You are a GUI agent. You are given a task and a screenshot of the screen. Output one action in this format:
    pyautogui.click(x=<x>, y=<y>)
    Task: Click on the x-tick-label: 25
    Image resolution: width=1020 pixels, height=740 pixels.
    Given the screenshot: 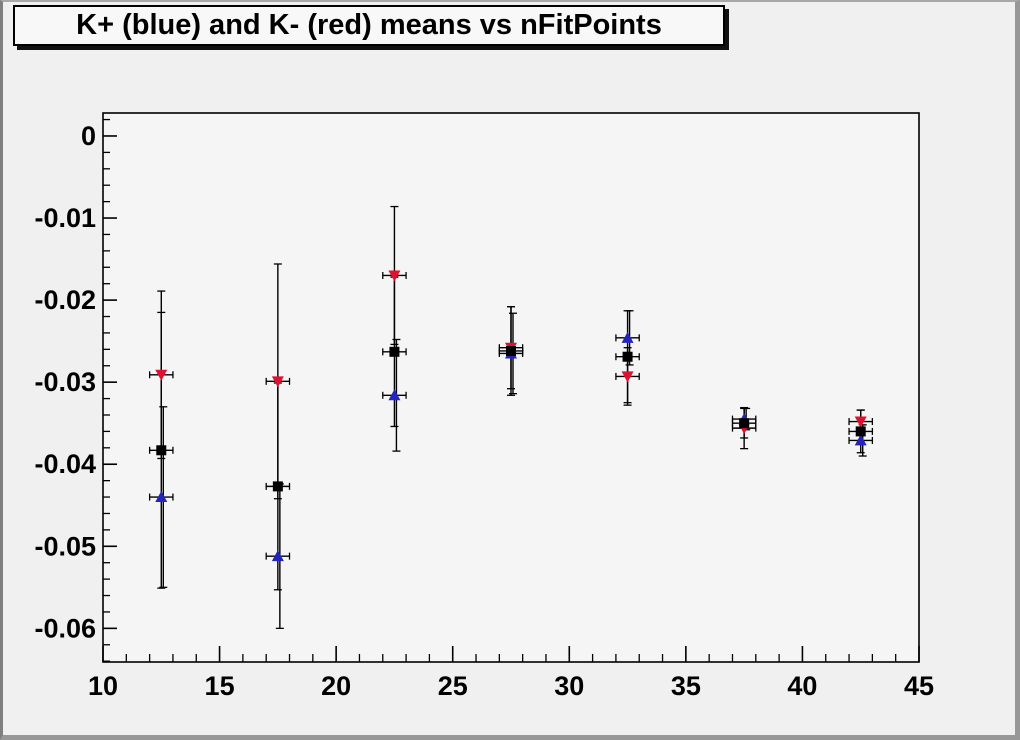 What is the action you would take?
    pyautogui.click(x=453, y=686)
    